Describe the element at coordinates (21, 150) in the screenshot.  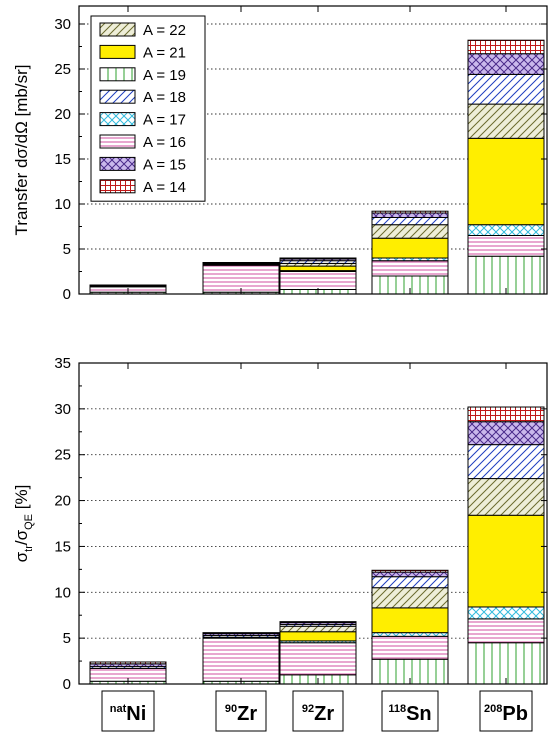
I see `top-y-axis-label: Transfer dσ/dΩ [mb/sr]` at that location.